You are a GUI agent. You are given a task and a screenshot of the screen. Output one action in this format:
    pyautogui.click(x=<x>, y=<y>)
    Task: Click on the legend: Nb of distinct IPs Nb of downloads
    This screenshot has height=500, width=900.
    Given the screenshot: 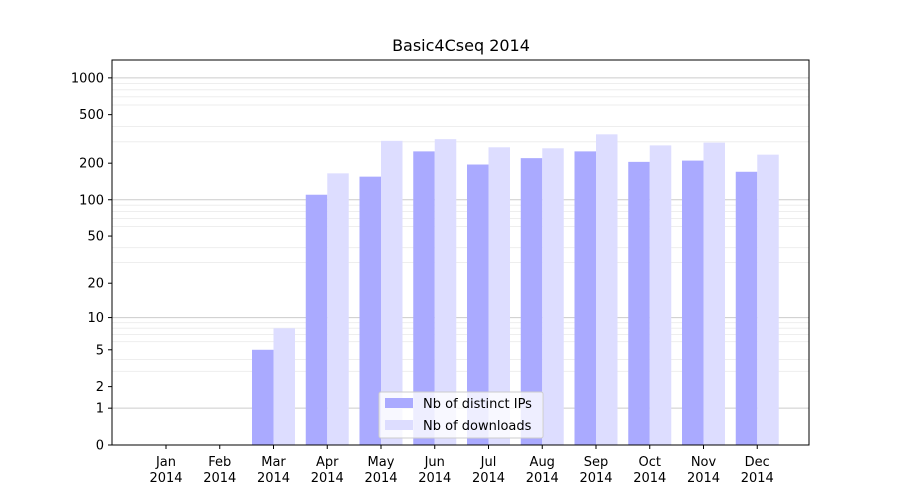 What is the action you would take?
    pyautogui.click(x=461, y=415)
    